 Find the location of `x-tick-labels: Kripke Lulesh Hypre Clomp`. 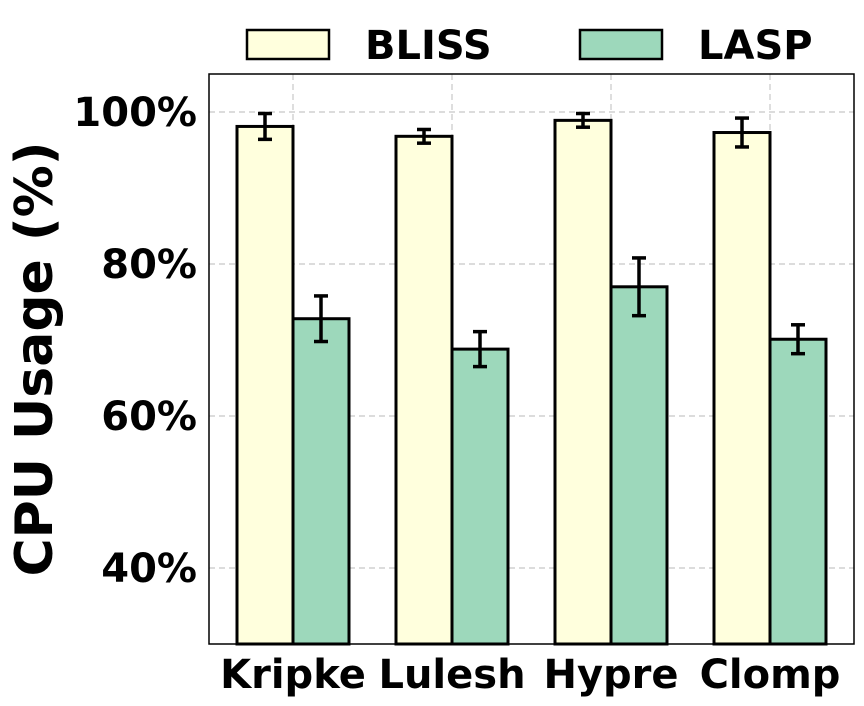

x-tick-labels: Kripke Lulesh Hypre Clomp is located at coordinates (530, 675).